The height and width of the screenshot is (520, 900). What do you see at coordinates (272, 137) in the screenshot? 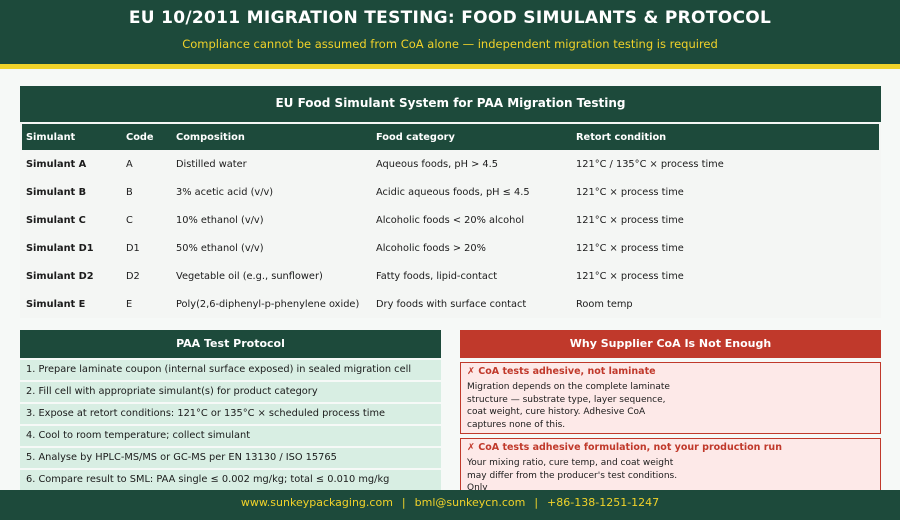
I see `column-header: Composition` at bounding box center [272, 137].